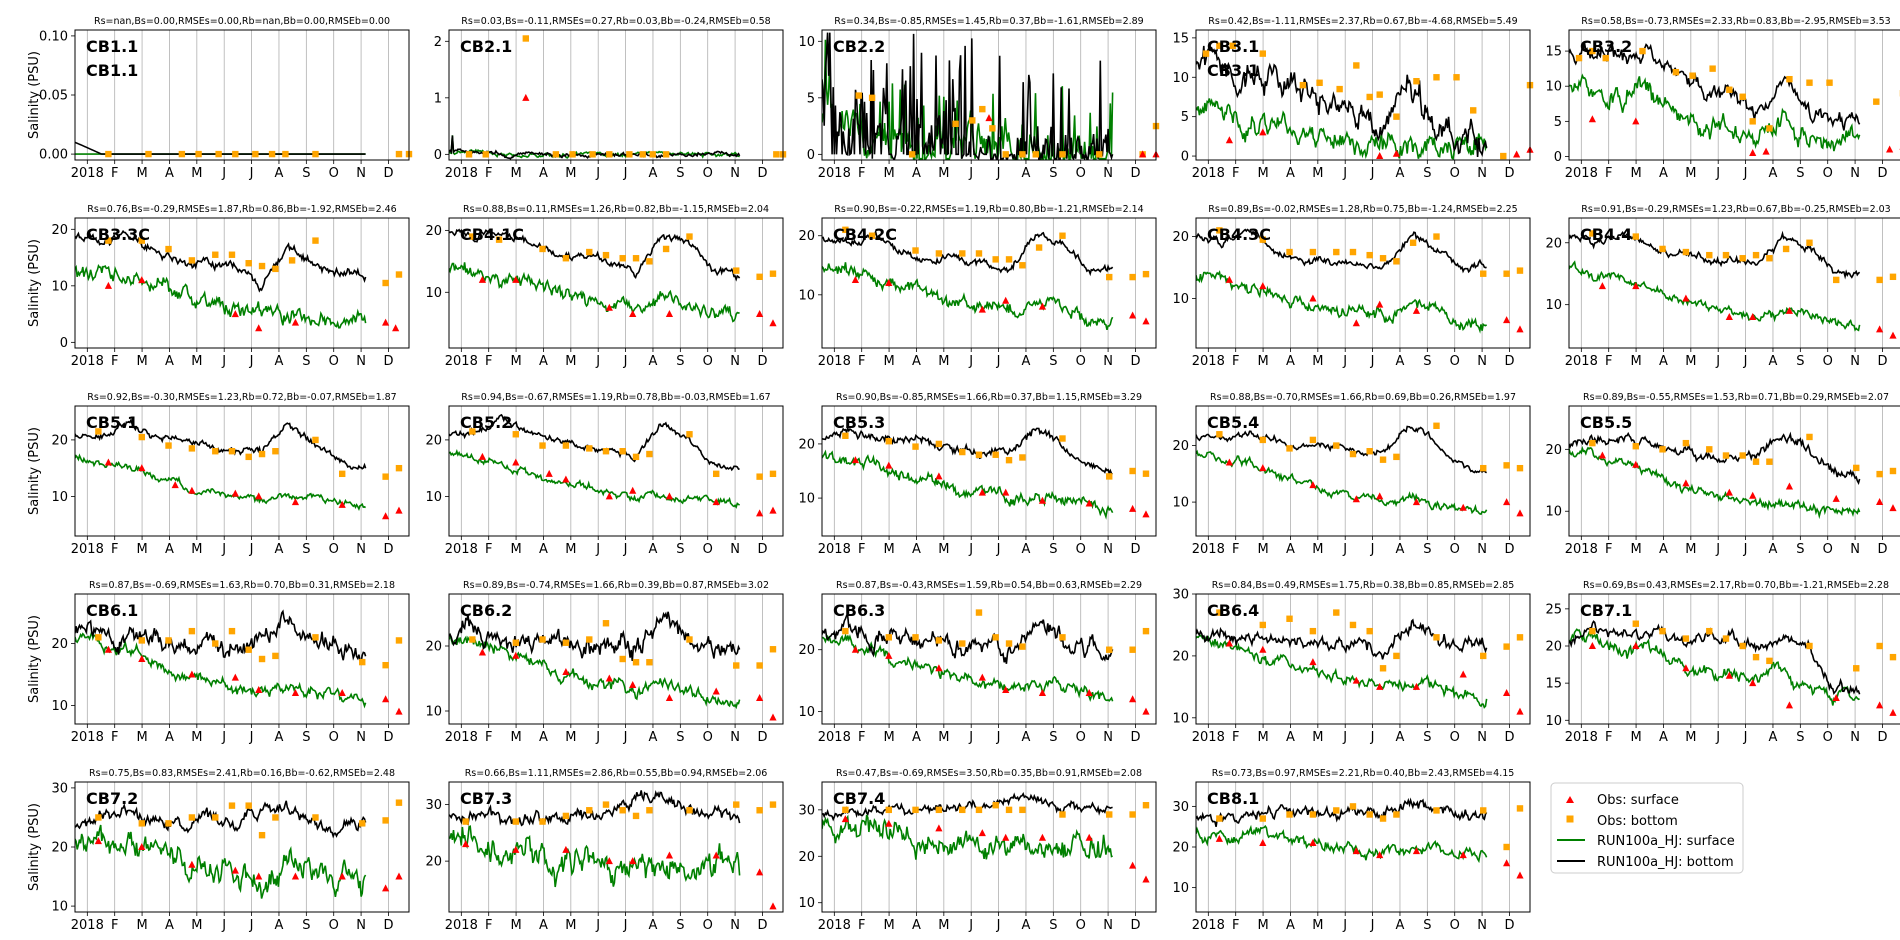 The width and height of the screenshot is (1900, 940). What do you see at coordinates (597, 173) in the screenshot?
I see `x-tick-label: J` at bounding box center [597, 173].